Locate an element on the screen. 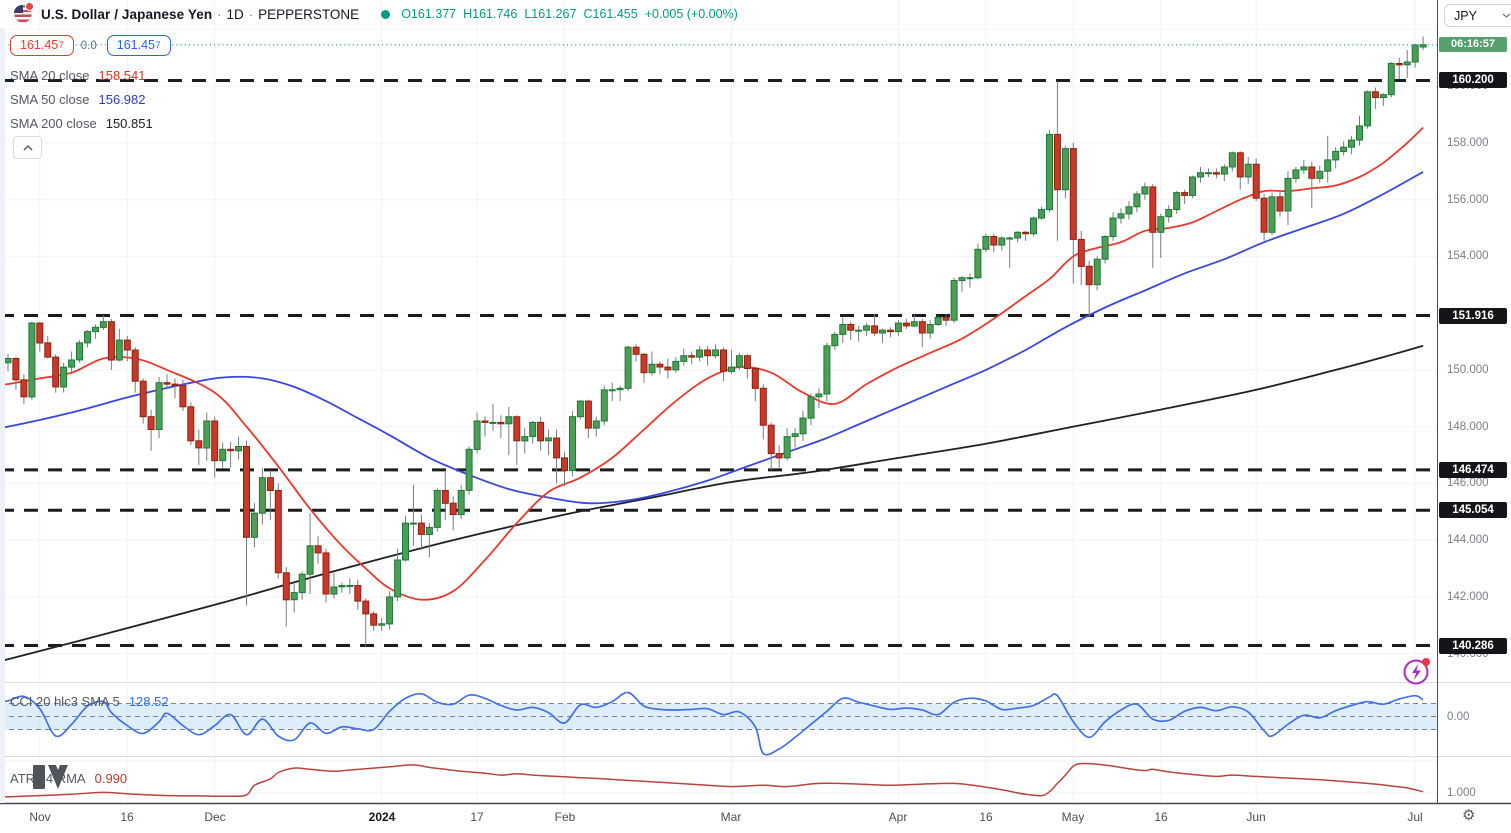  order-price-label-blue: 161.45 7 is located at coordinates (138, 45).